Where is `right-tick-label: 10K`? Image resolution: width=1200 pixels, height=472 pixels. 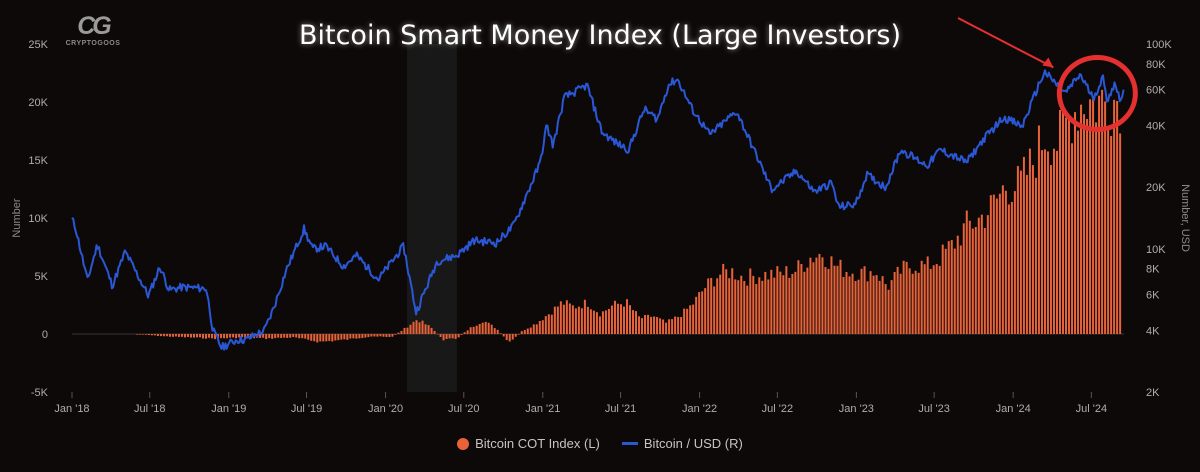
right-tick-label: 10K is located at coordinates (1156, 250).